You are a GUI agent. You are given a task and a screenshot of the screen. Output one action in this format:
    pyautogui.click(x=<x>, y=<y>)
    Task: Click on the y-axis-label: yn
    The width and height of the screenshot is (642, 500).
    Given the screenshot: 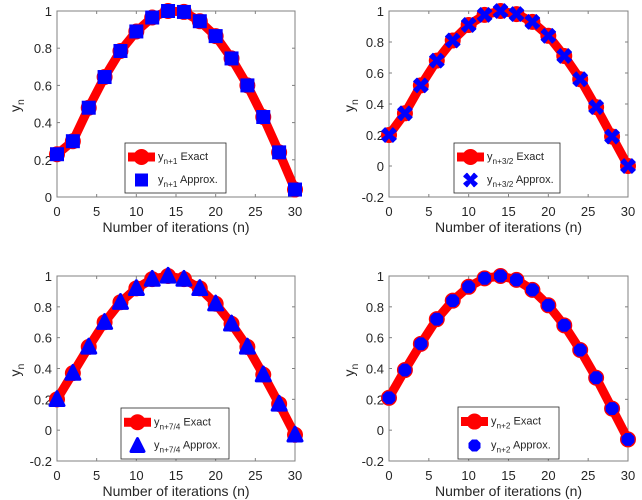 What is the action you would take?
    pyautogui.click(x=17, y=105)
    